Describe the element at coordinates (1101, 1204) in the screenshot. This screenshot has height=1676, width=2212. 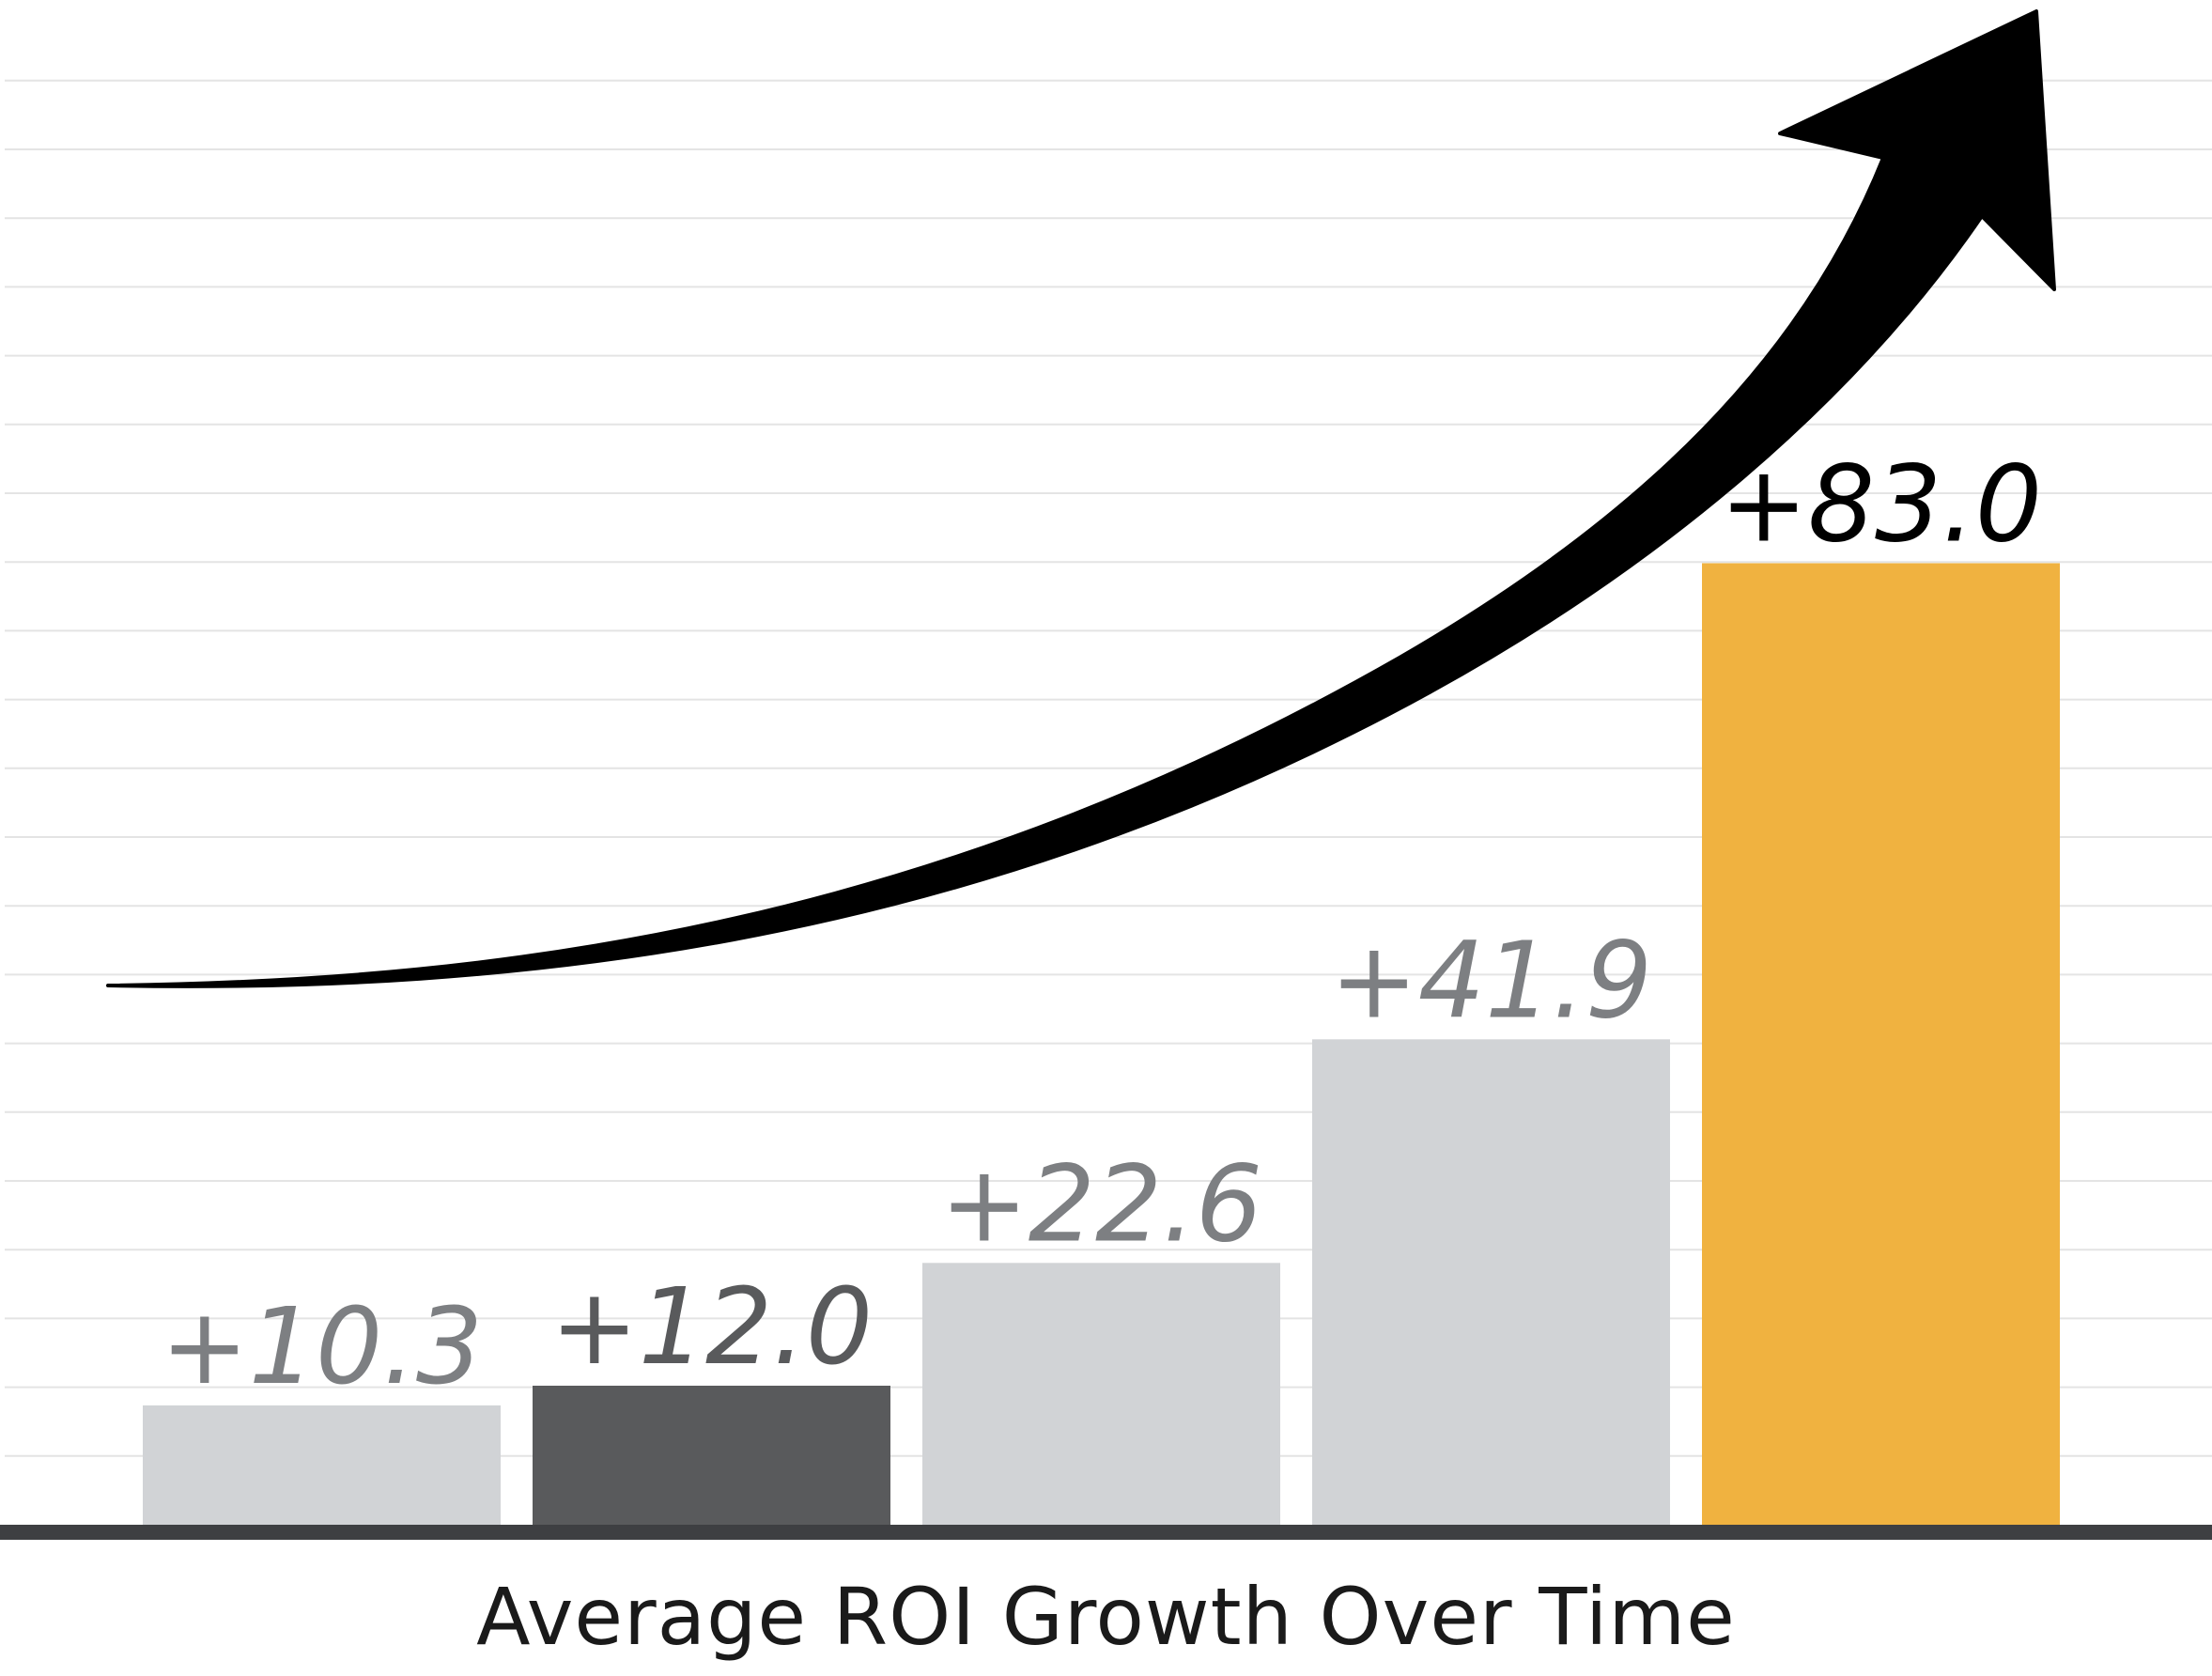
I see `data-label-3: +22.6` at that location.